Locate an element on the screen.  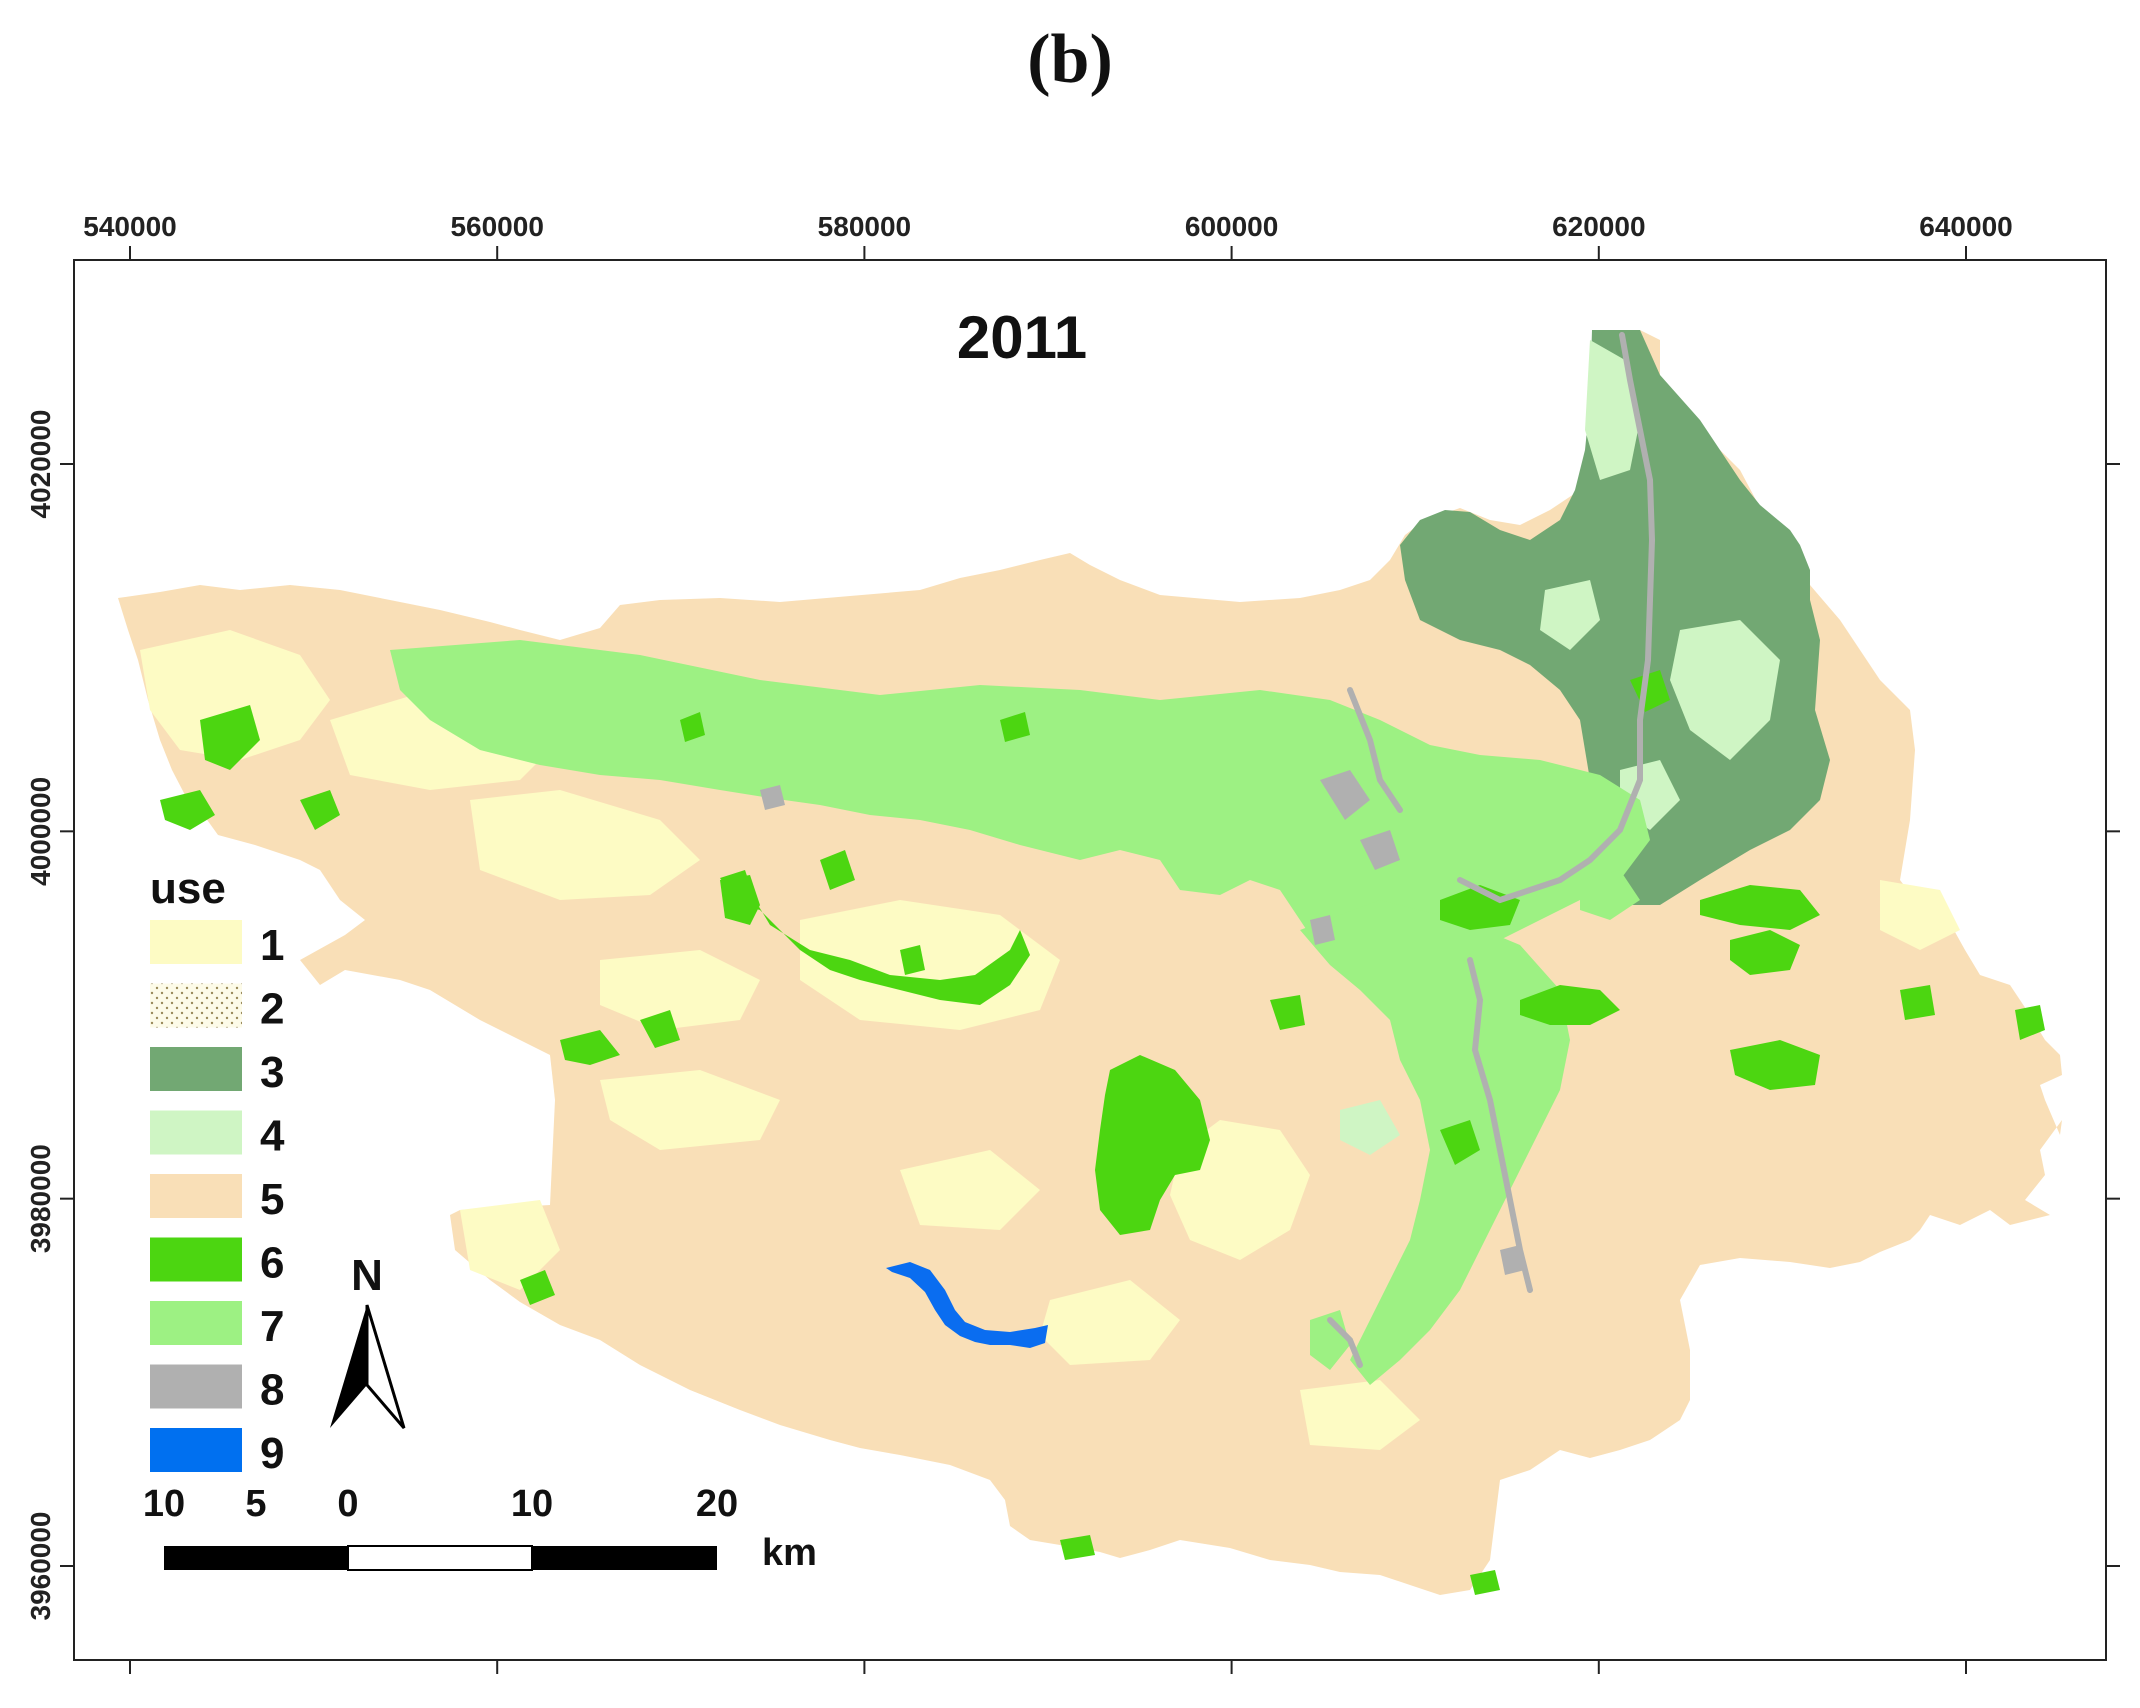
class-8-patches is located at coordinates (1491, 850).